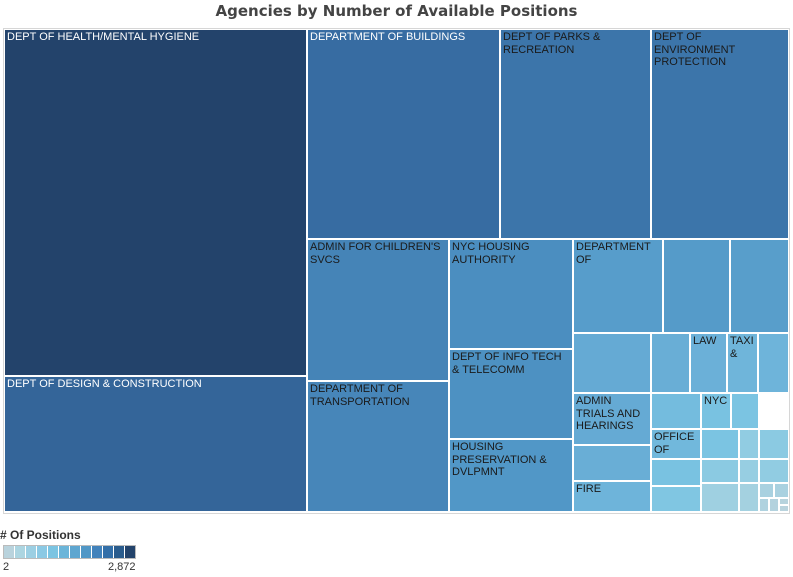 The image size is (793, 577). Describe the element at coordinates (589, 489) in the screenshot. I see `treemap-cell-label: FIRE` at that location.